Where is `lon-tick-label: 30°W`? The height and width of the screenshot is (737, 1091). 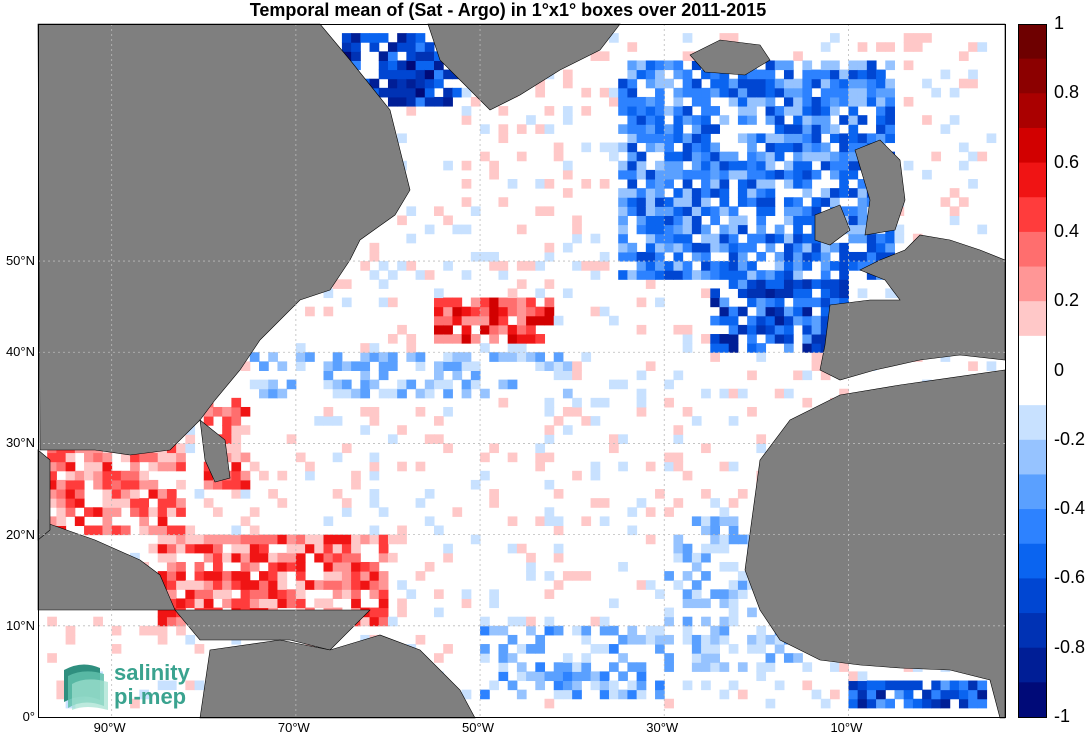
lon-tick-label: 30°W is located at coordinates (662, 727).